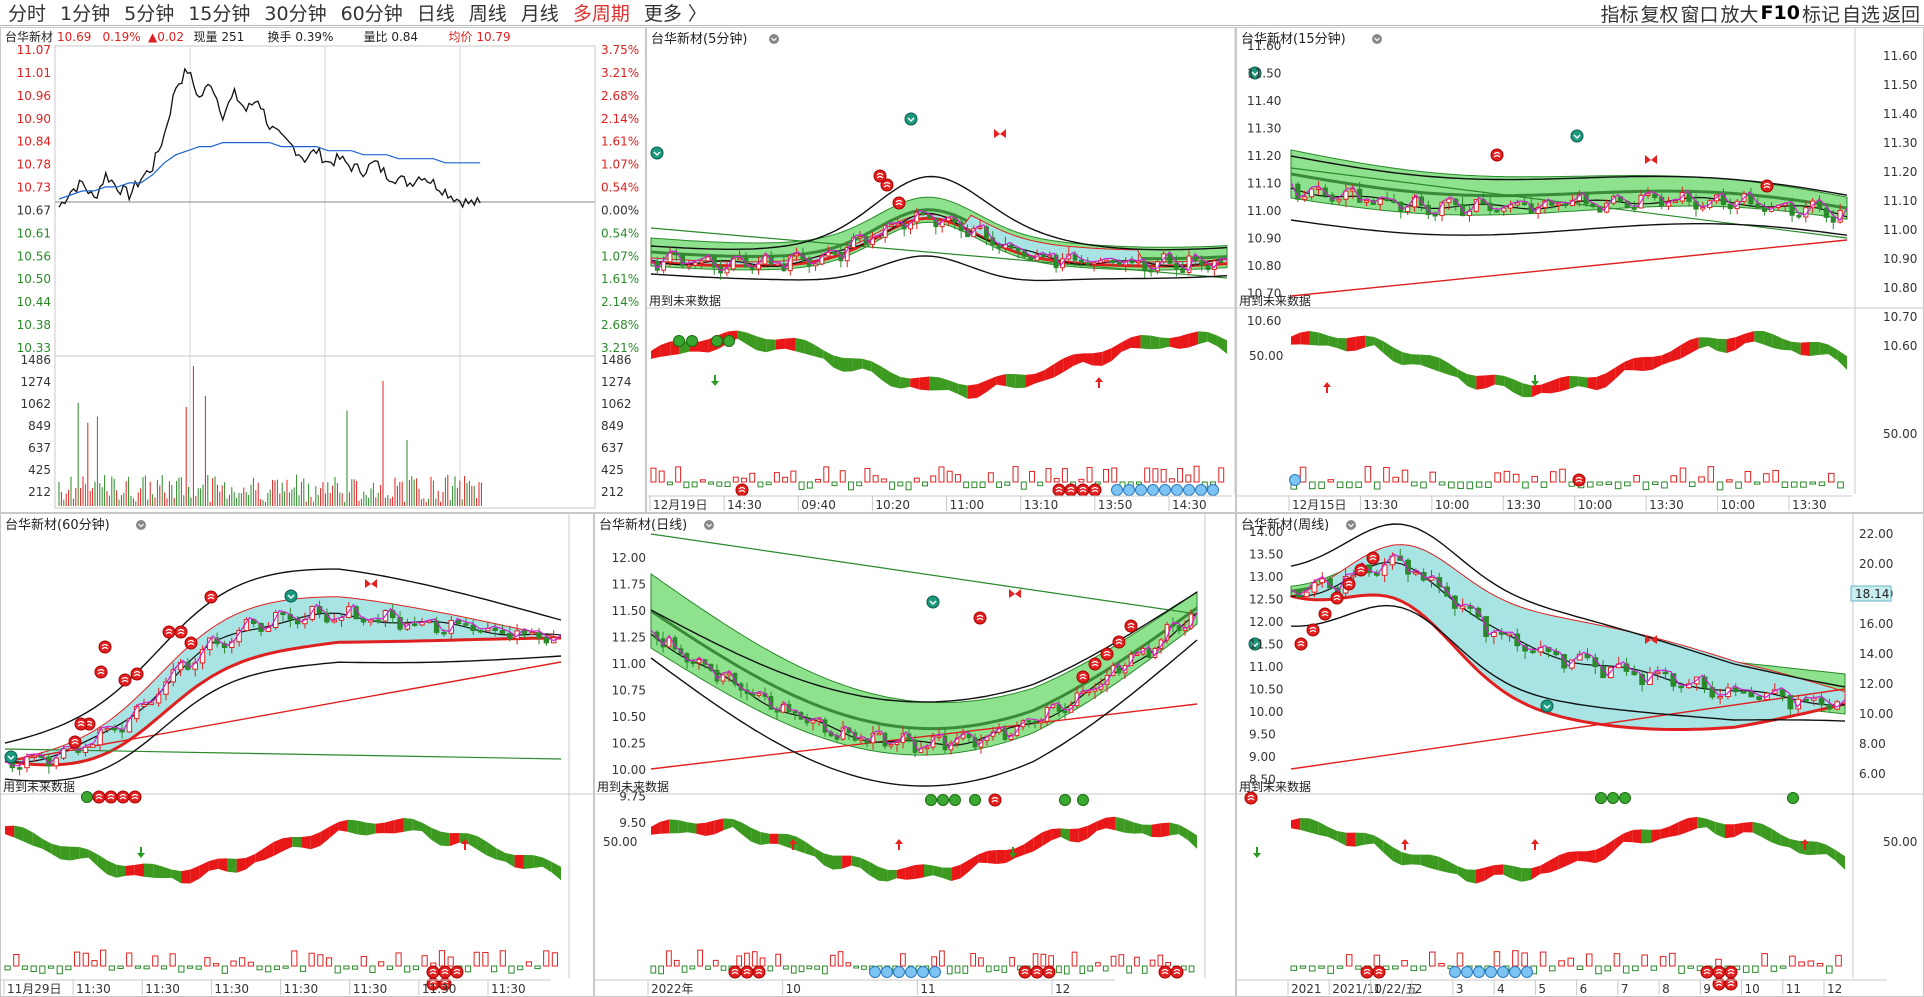  I want to click on period-tab: 更多 〉, so click(675, 14).